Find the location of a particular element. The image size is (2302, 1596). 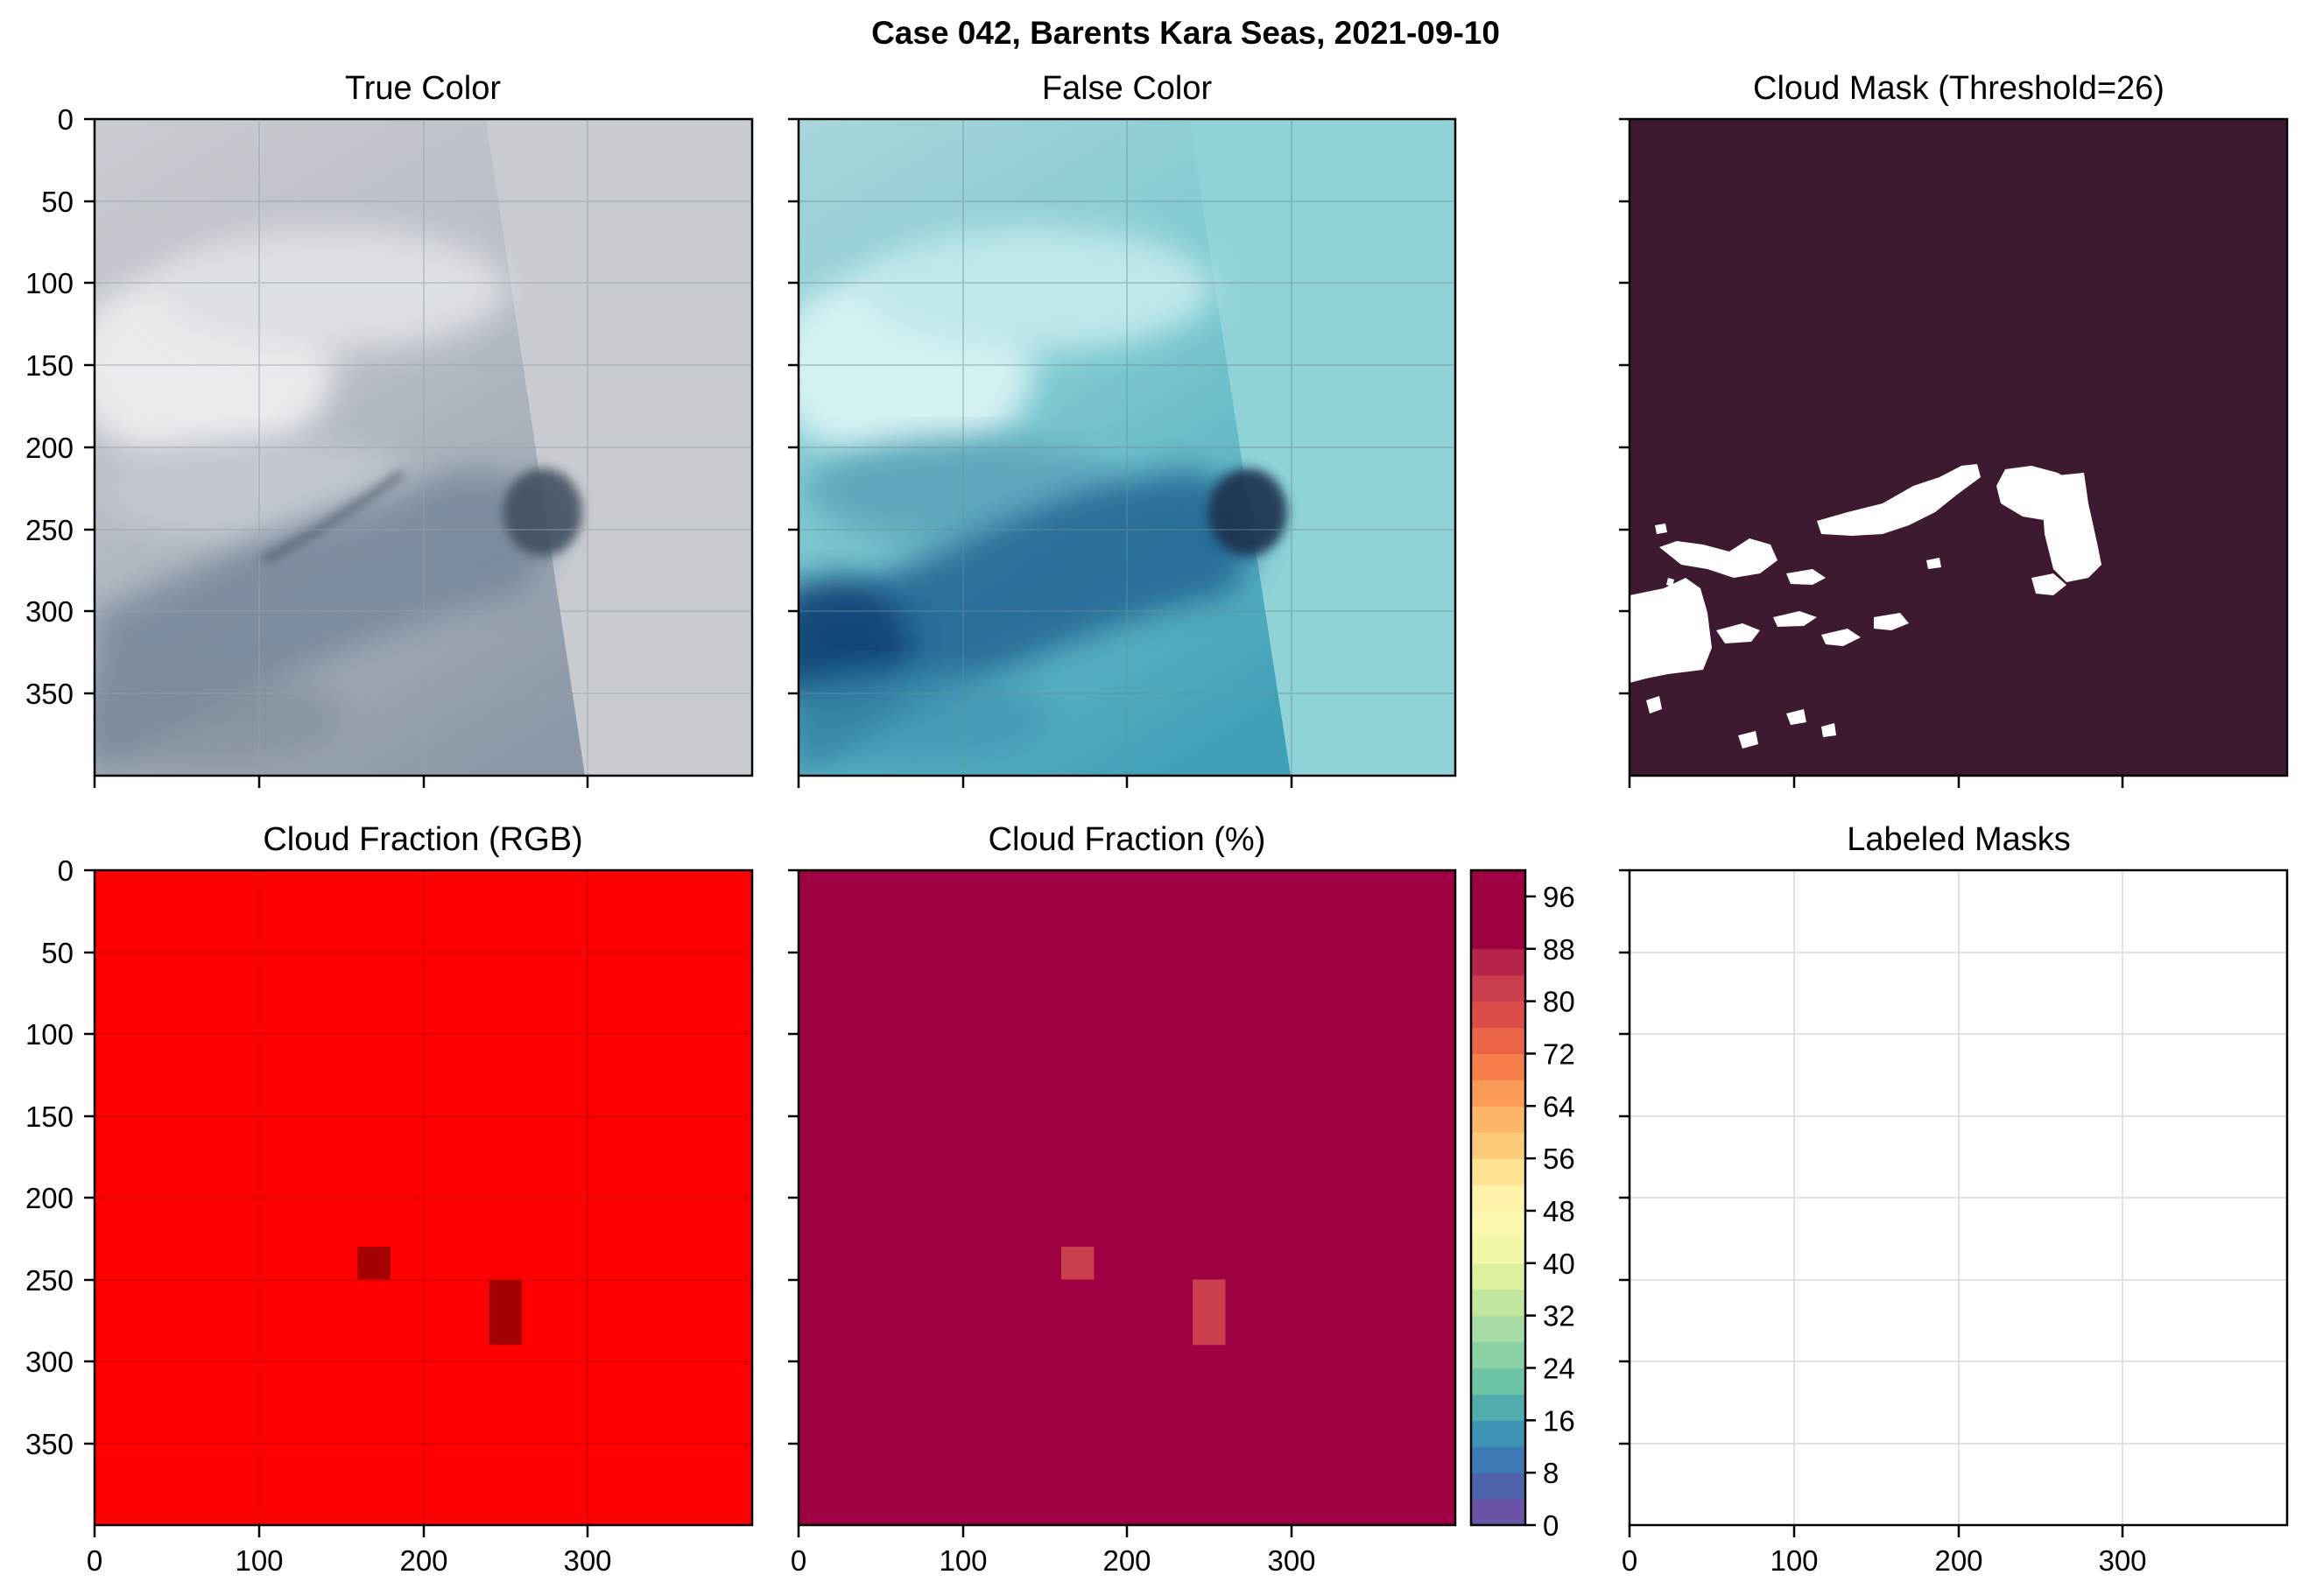

colorbar-frame is located at coordinates (1498, 1197).